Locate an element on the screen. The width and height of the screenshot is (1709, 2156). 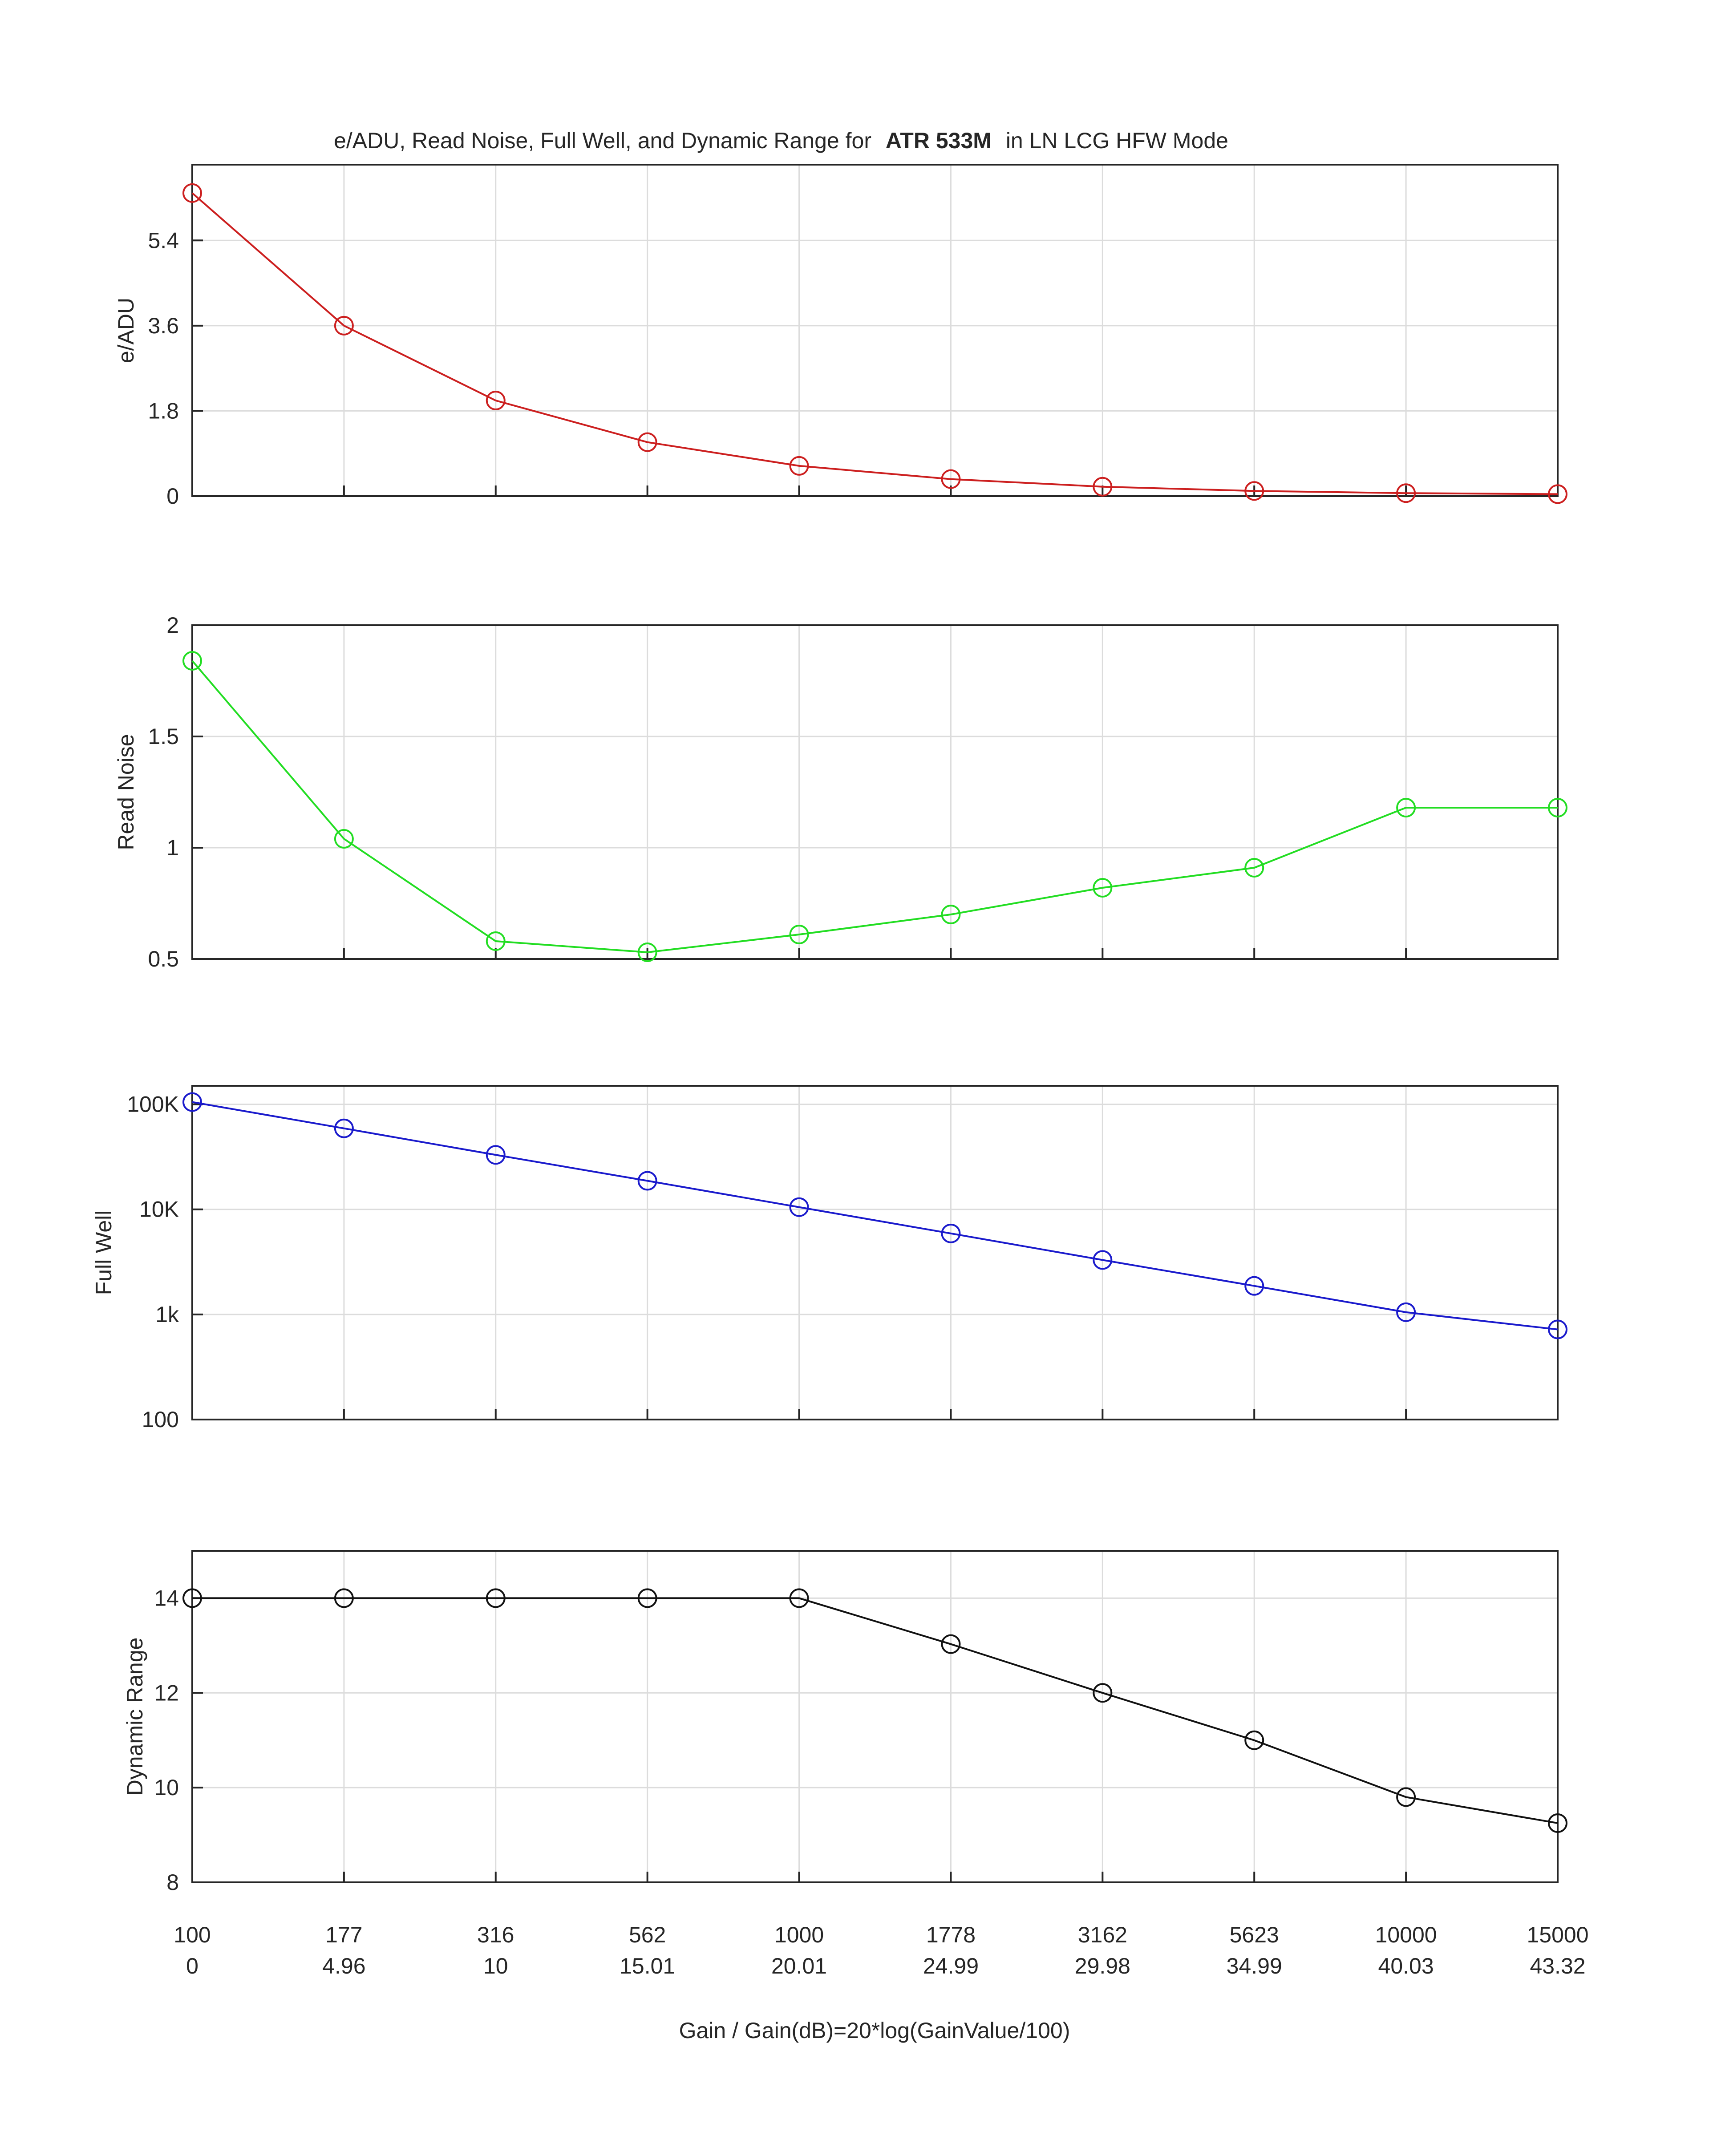
y-tick-label: 14 is located at coordinates (166, 1598).